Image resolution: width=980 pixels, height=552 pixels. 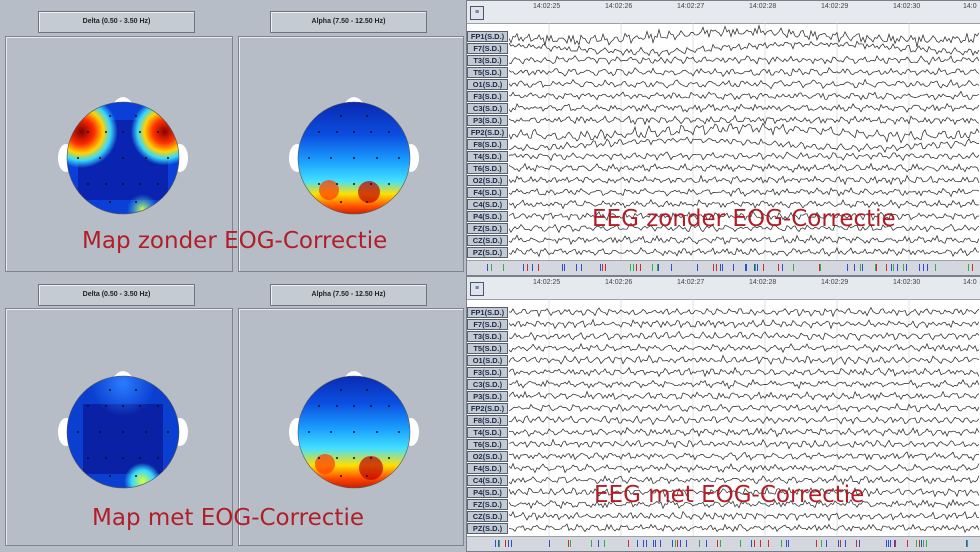 What do you see at coordinates (487, 48) in the screenshot?
I see `channel-label: F7(S.D.)` at bounding box center [487, 48].